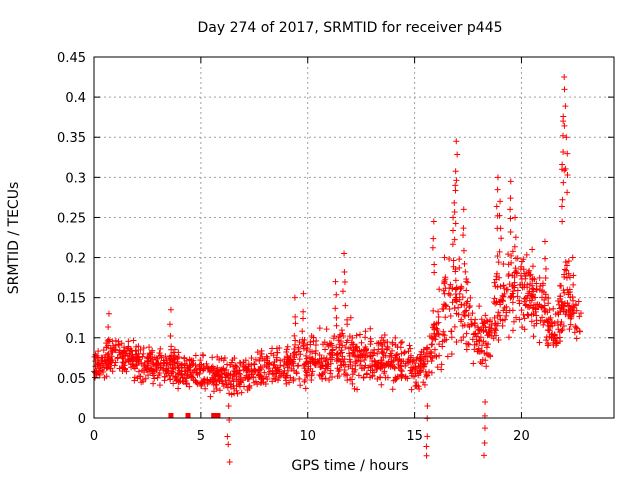 This screenshot has width=640, height=480. Describe the element at coordinates (94, 436) in the screenshot. I see `x-tick-label: 0` at that location.